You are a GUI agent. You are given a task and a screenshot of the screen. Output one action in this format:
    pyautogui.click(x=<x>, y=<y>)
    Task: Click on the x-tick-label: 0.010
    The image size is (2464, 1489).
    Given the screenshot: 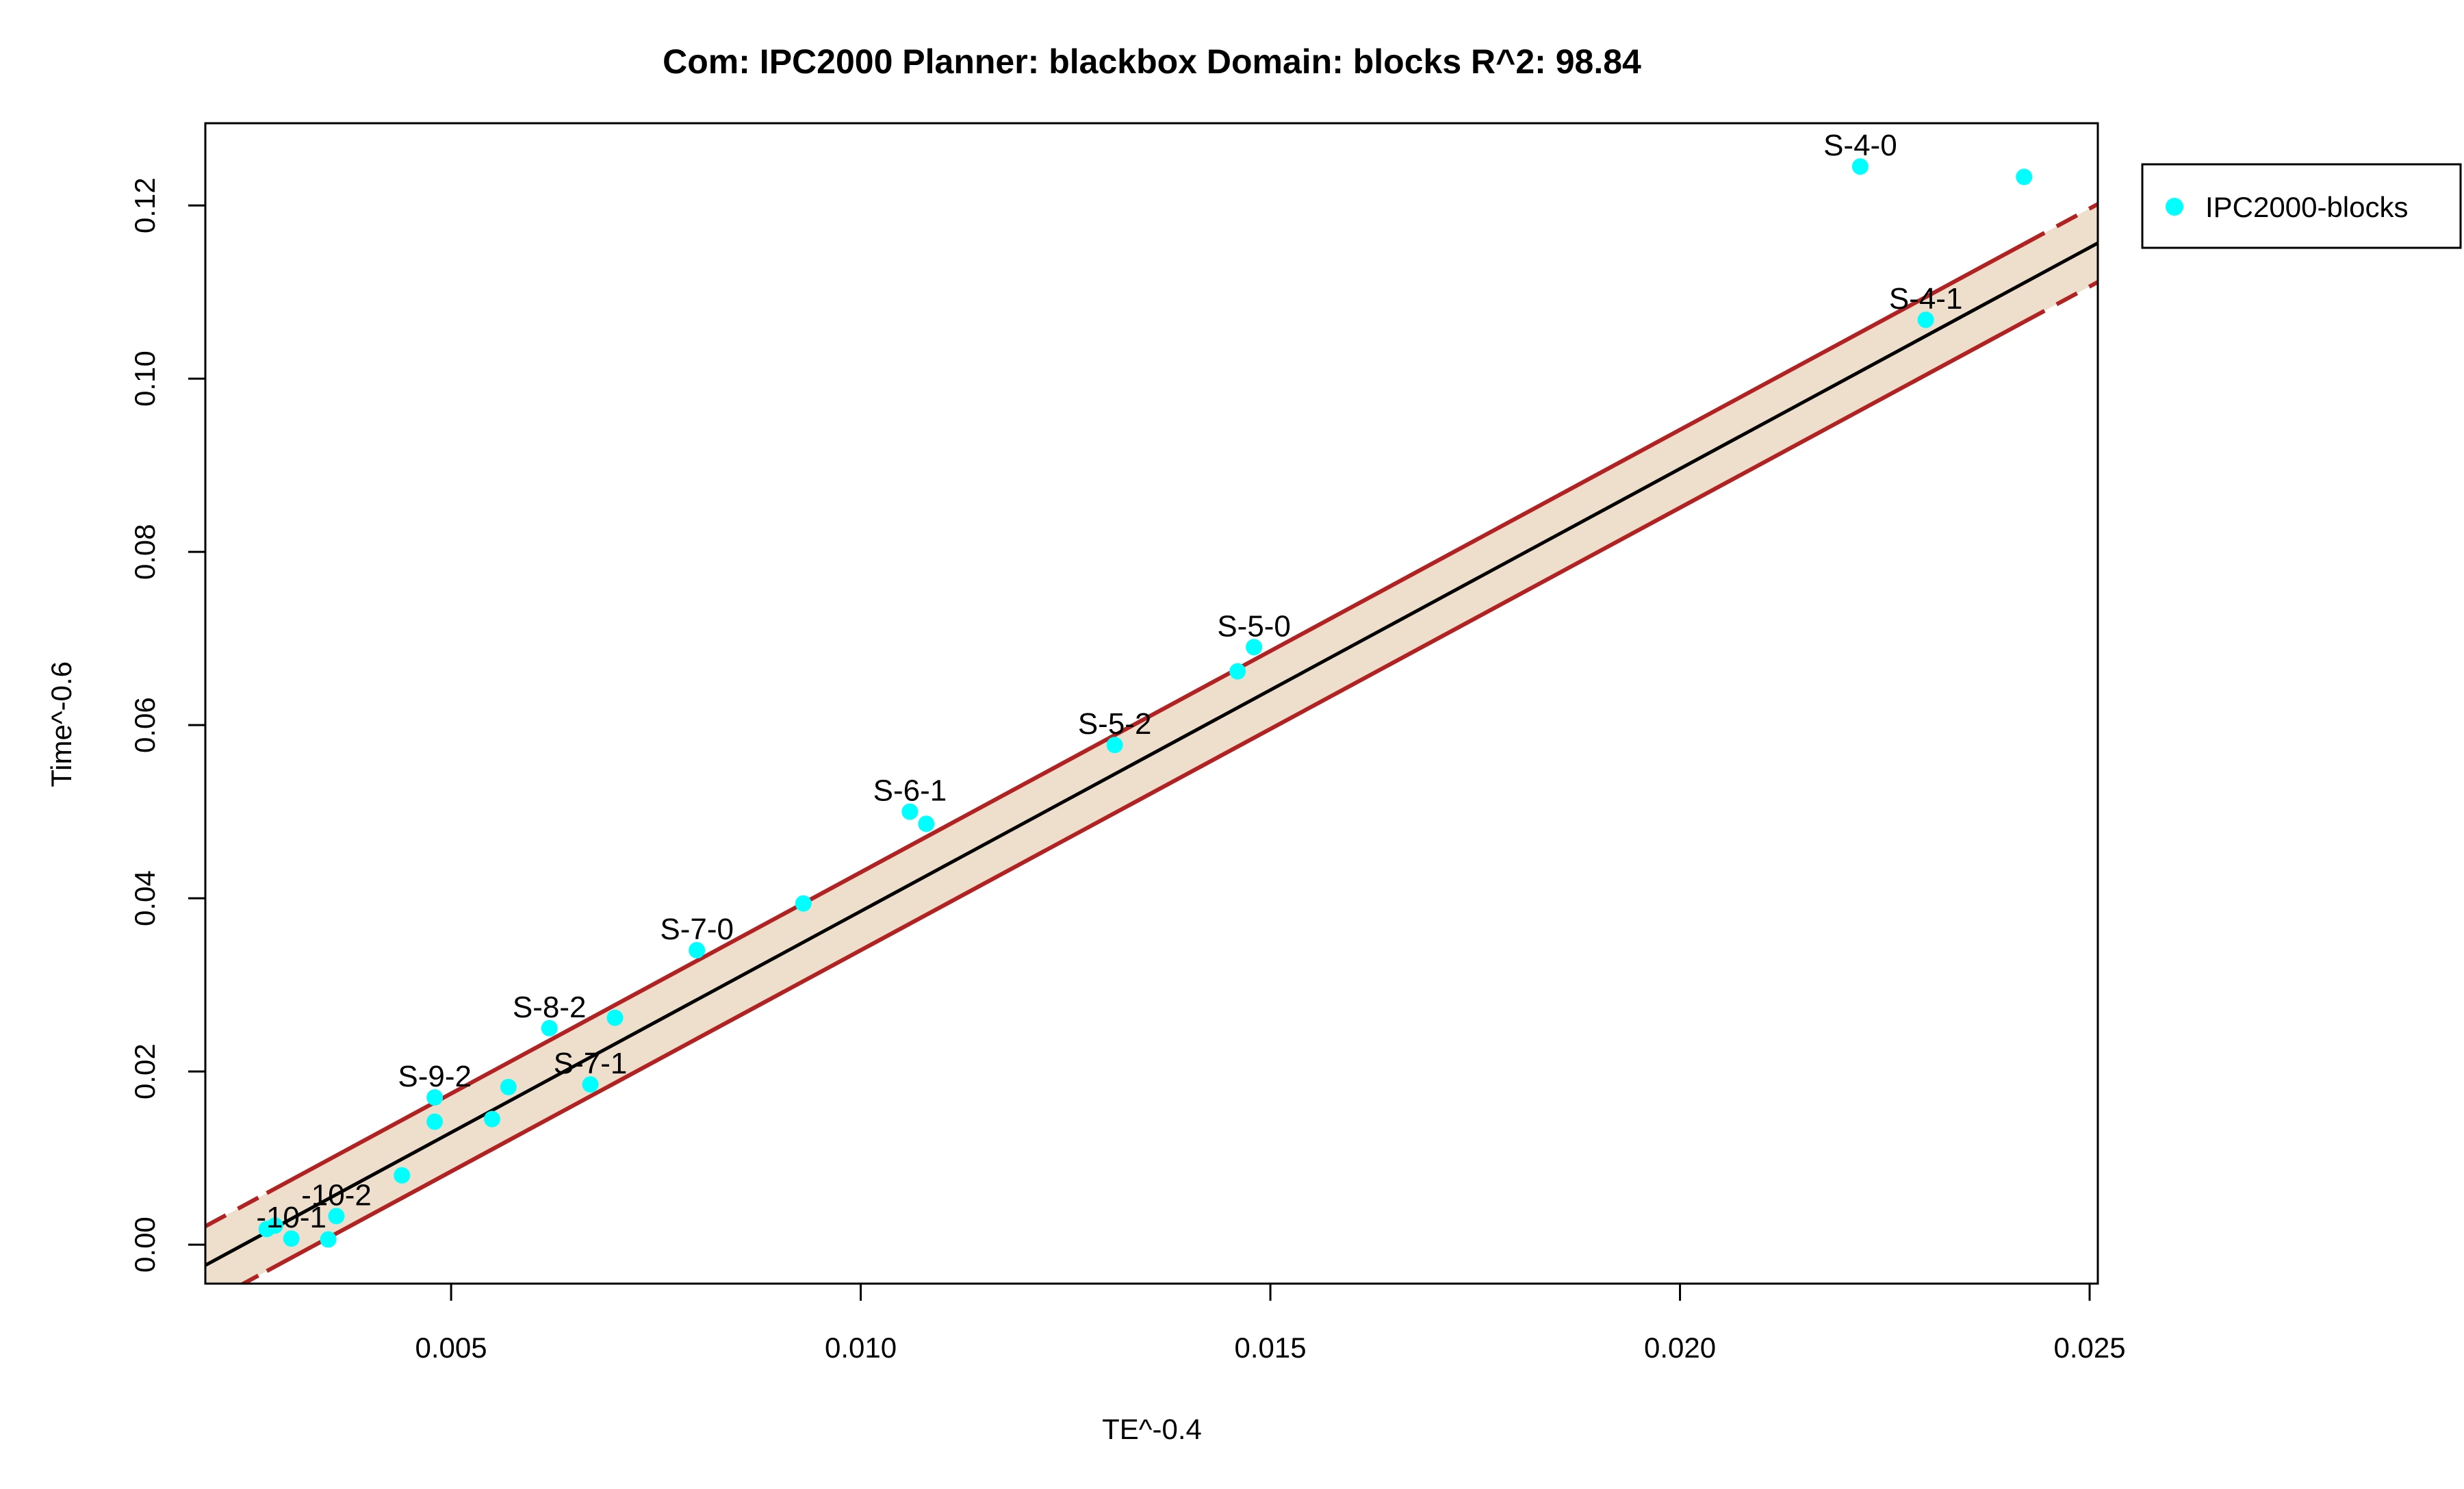 What is the action you would take?
    pyautogui.click(x=861, y=1348)
    